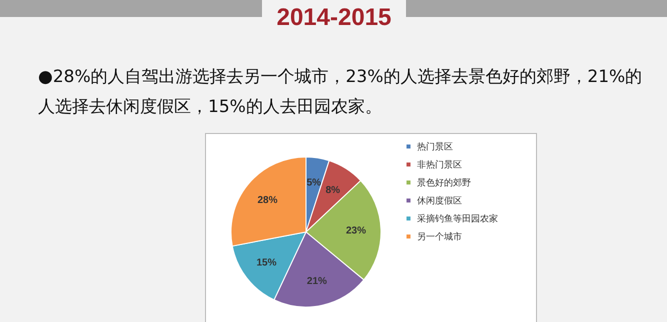 Image resolution: width=667 pixels, height=322 pixels. What do you see at coordinates (317, 281) in the screenshot?
I see `data-label: 21%` at bounding box center [317, 281].